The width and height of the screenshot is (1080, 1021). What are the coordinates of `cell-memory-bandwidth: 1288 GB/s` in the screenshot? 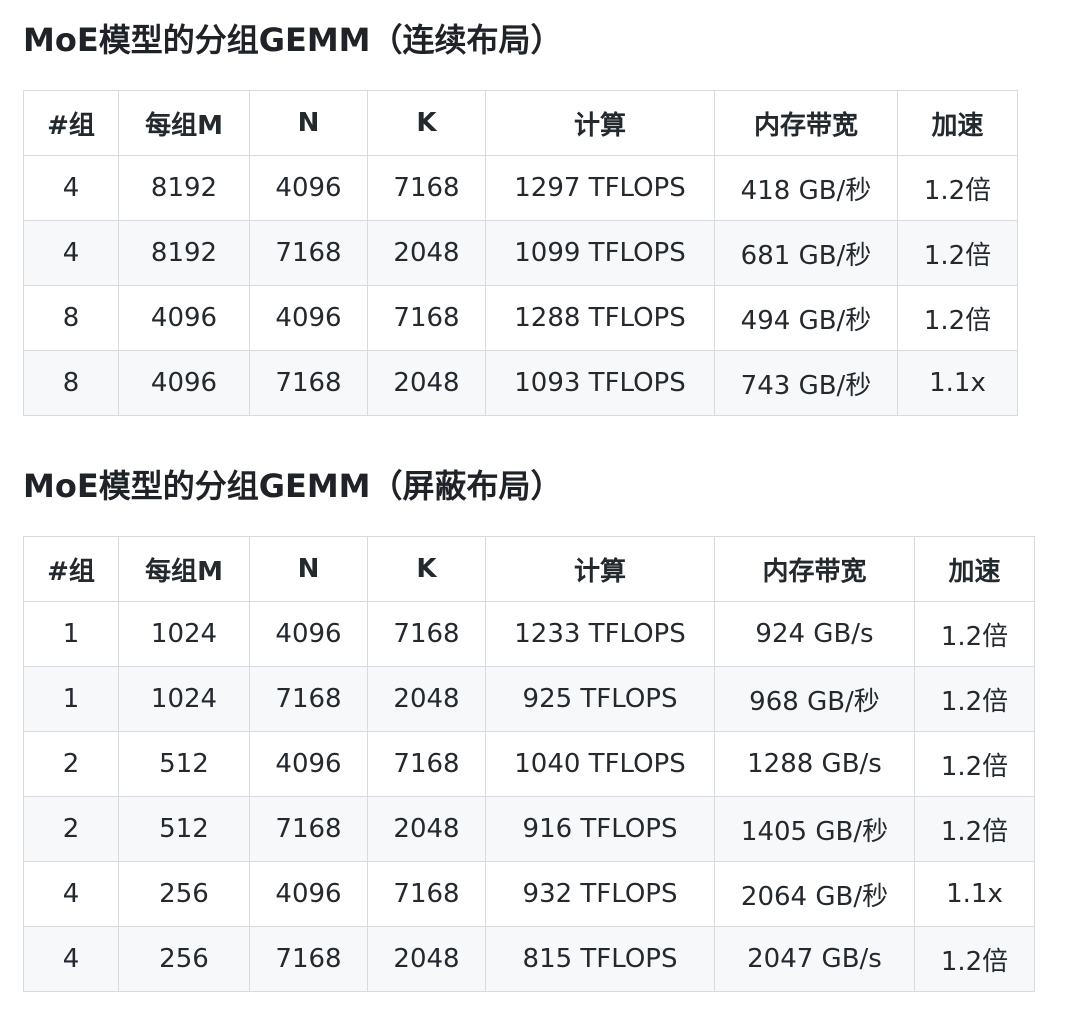 It's located at (814, 764).